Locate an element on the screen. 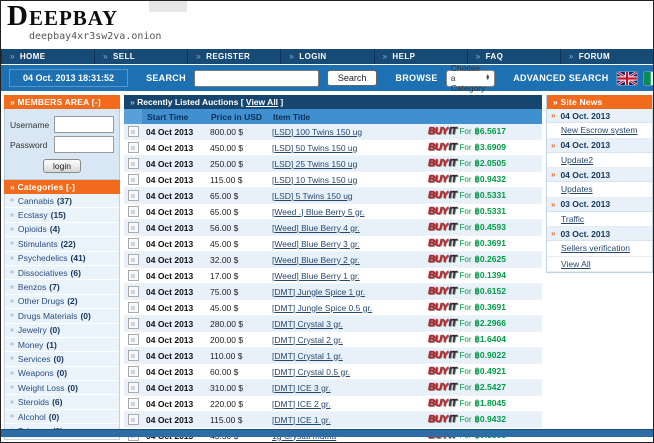 The width and height of the screenshot is (654, 443). auction-item-link: [DMT] ICE 2 gr. is located at coordinates (301, 403).